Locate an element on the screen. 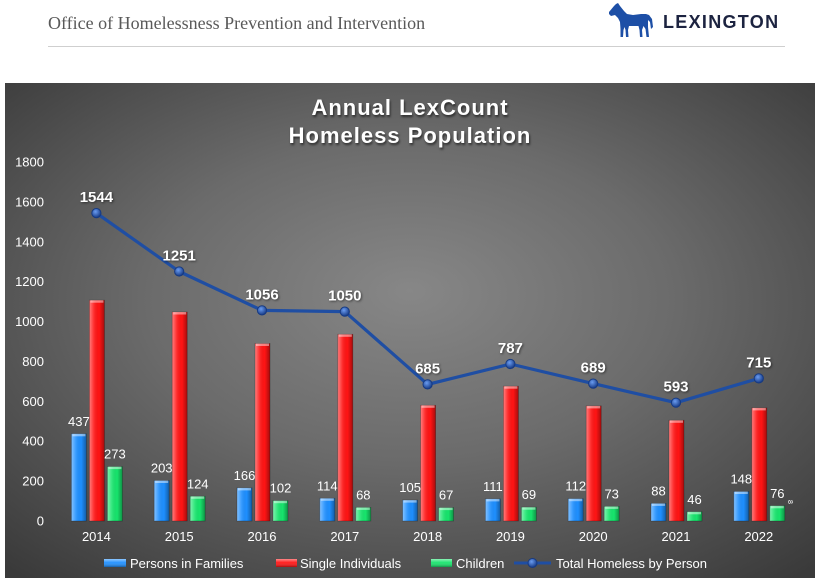 The width and height of the screenshot is (821, 581). x-tick-label-2020: 2020 is located at coordinates (593, 536).